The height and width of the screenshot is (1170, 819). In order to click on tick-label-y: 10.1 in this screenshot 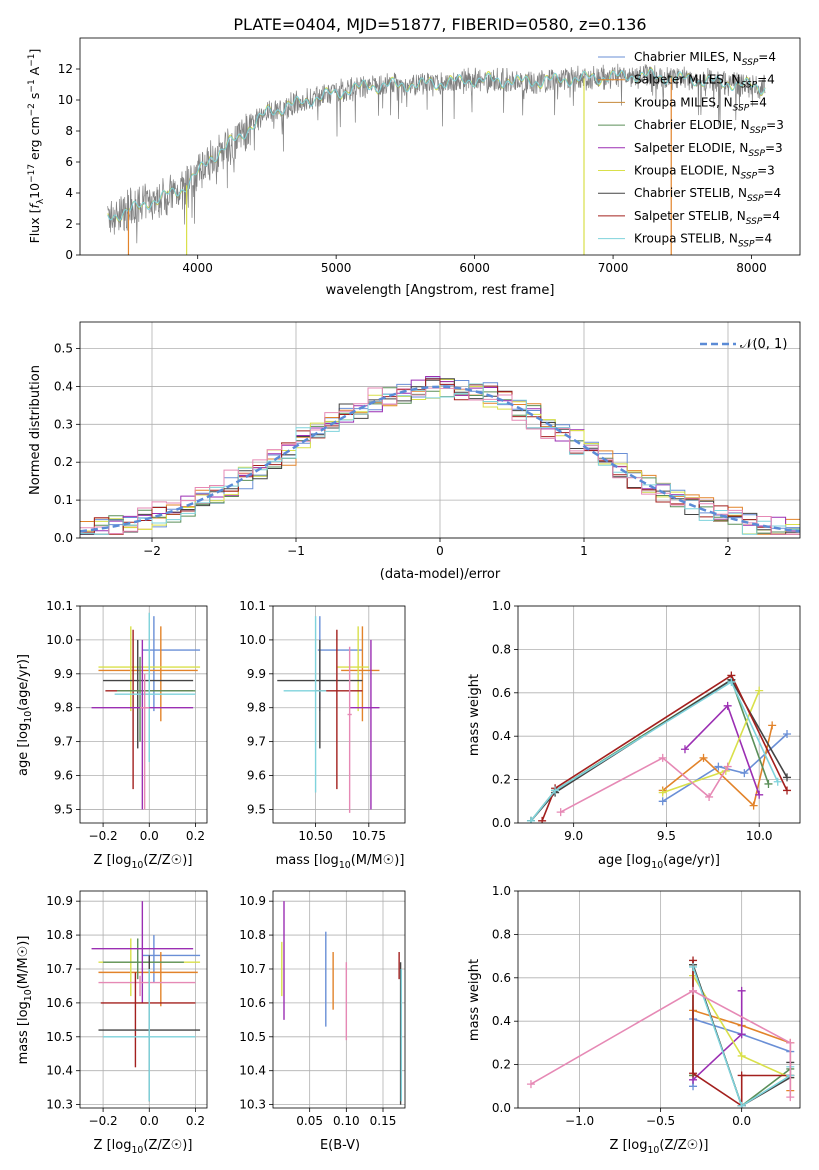, I will do `click(252, 606)`.